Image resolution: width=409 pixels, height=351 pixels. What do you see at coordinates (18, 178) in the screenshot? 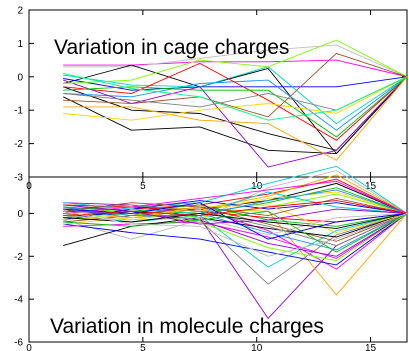
I see `y-tick-label: -3` at bounding box center [18, 178].